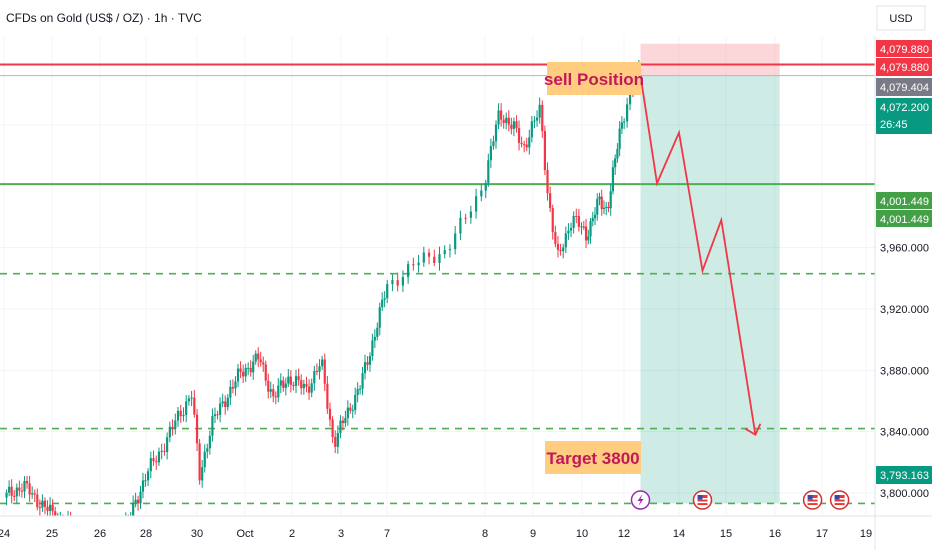  I want to click on flag-stripe, so click(839, 502).